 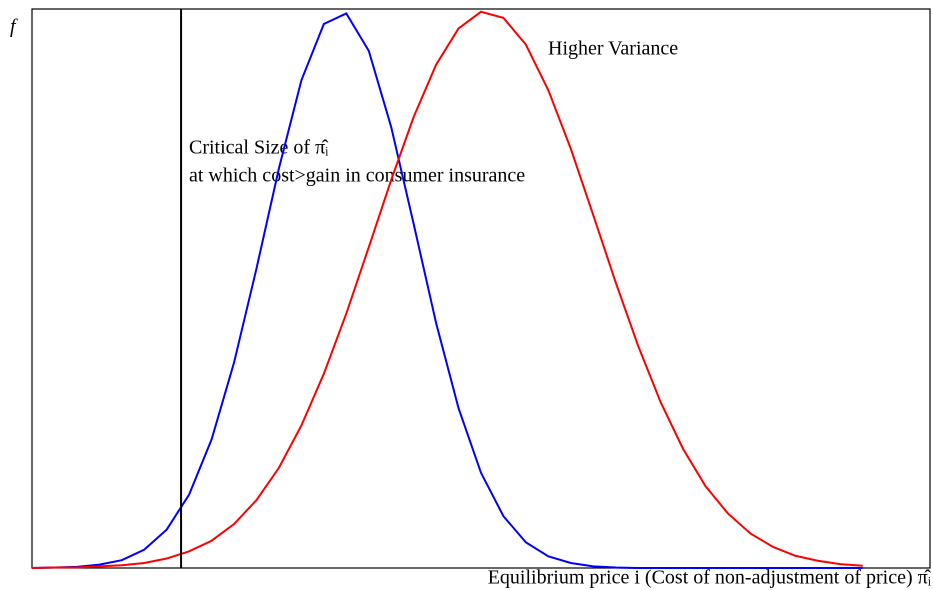 What do you see at coordinates (357, 176) in the screenshot?
I see `annotation: at which cost>gain in consumer insurance` at bounding box center [357, 176].